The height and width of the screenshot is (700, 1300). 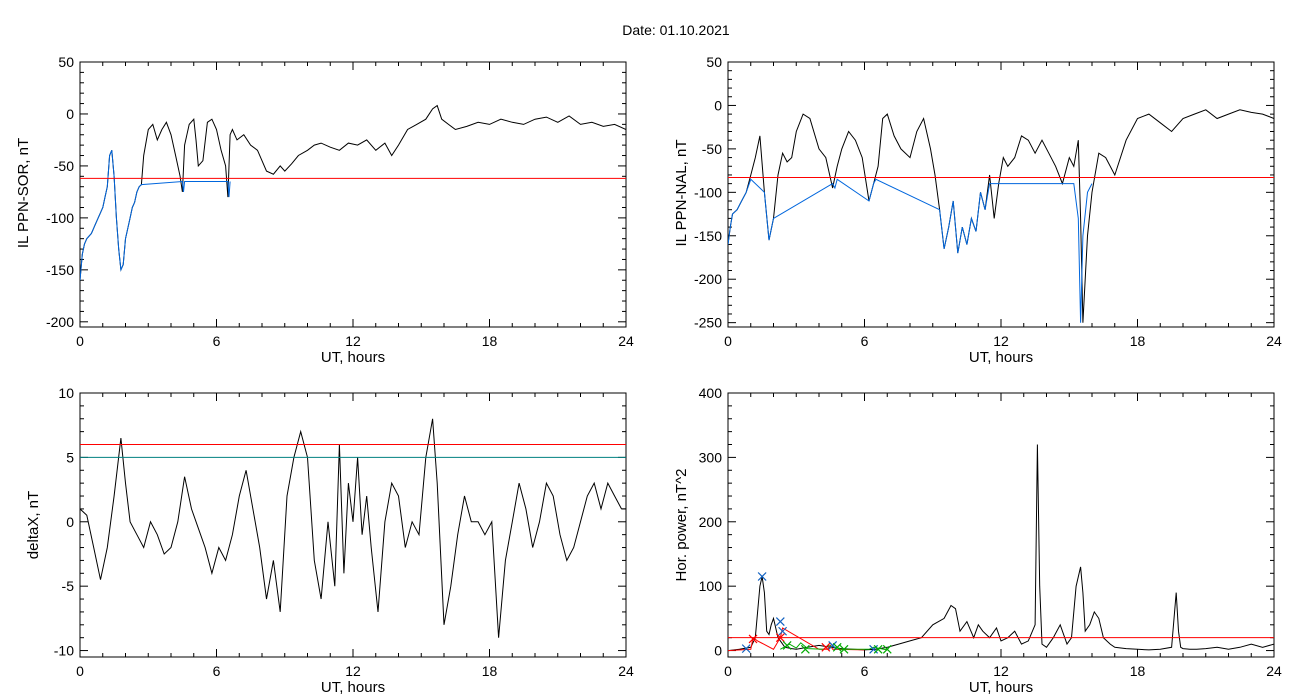 What do you see at coordinates (676, 30) in the screenshot?
I see `figure-title: Date: 01.10.2021` at bounding box center [676, 30].